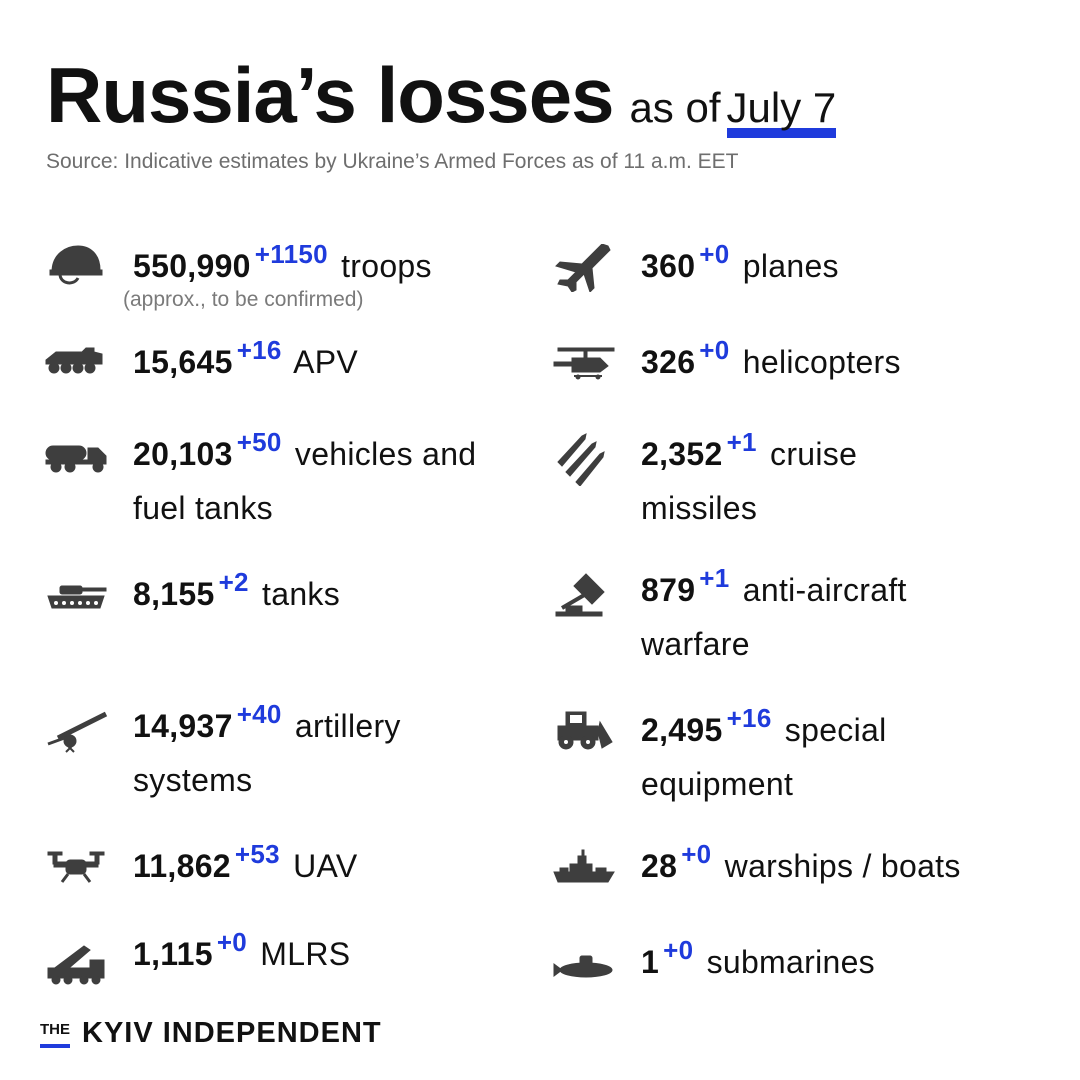 This screenshot has width=1080, height=1080. What do you see at coordinates (174, 594) in the screenshot?
I see `tanks-value: 8,155` at bounding box center [174, 594].